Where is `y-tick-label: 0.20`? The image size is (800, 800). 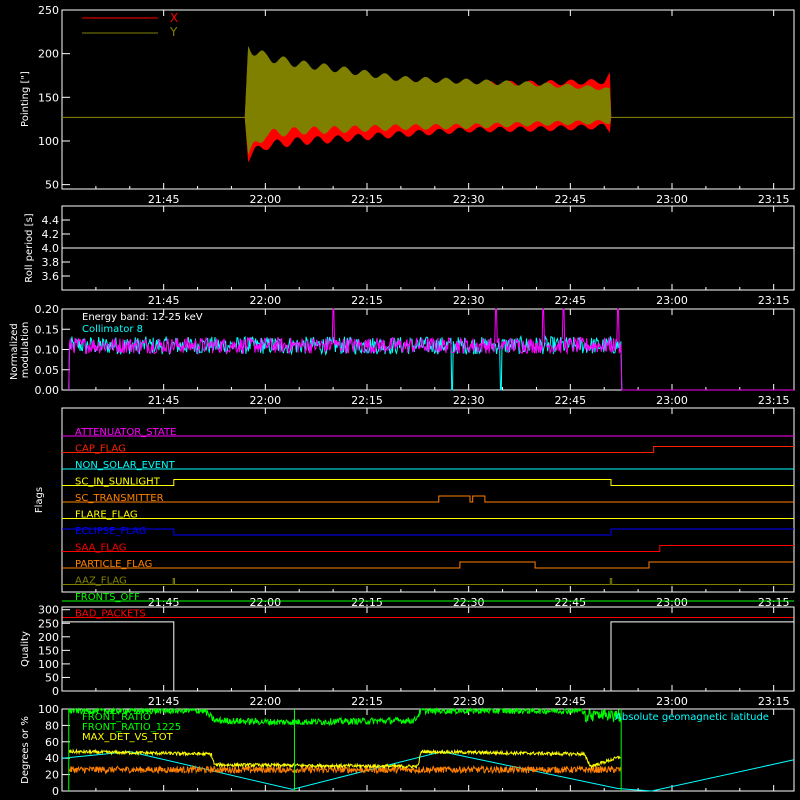
y-tick-label: 0.20 is located at coordinates (47, 309).